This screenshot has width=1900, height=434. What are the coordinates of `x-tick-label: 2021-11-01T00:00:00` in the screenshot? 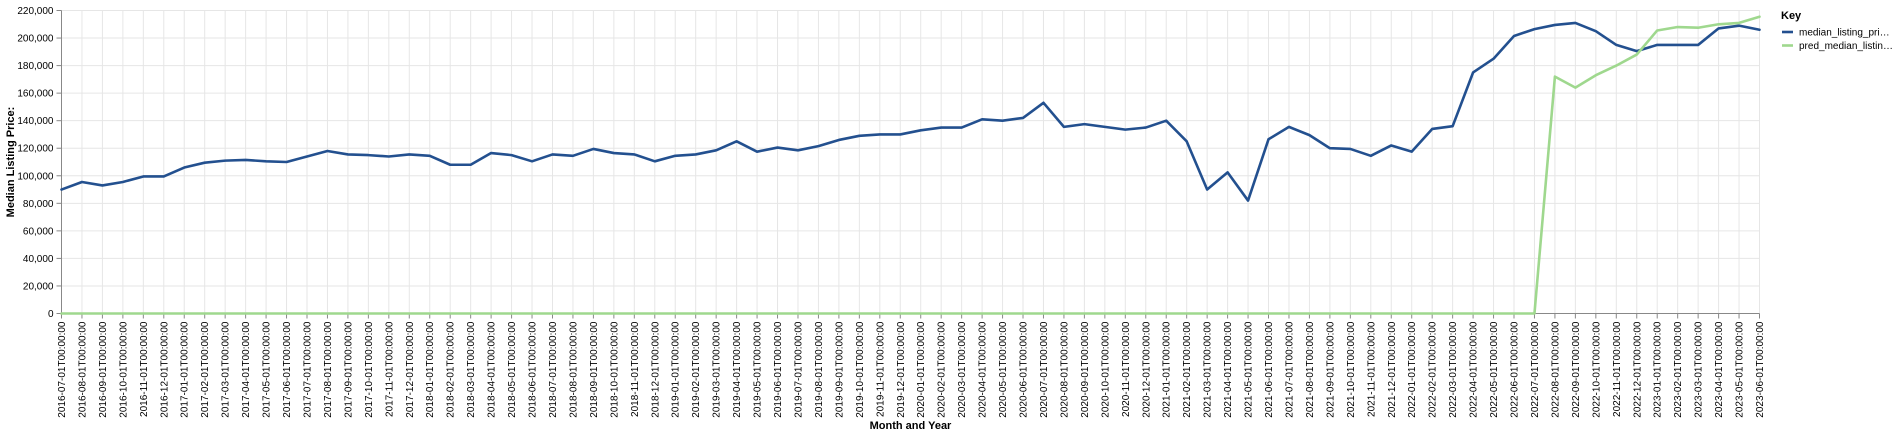 It's located at (1371, 369).